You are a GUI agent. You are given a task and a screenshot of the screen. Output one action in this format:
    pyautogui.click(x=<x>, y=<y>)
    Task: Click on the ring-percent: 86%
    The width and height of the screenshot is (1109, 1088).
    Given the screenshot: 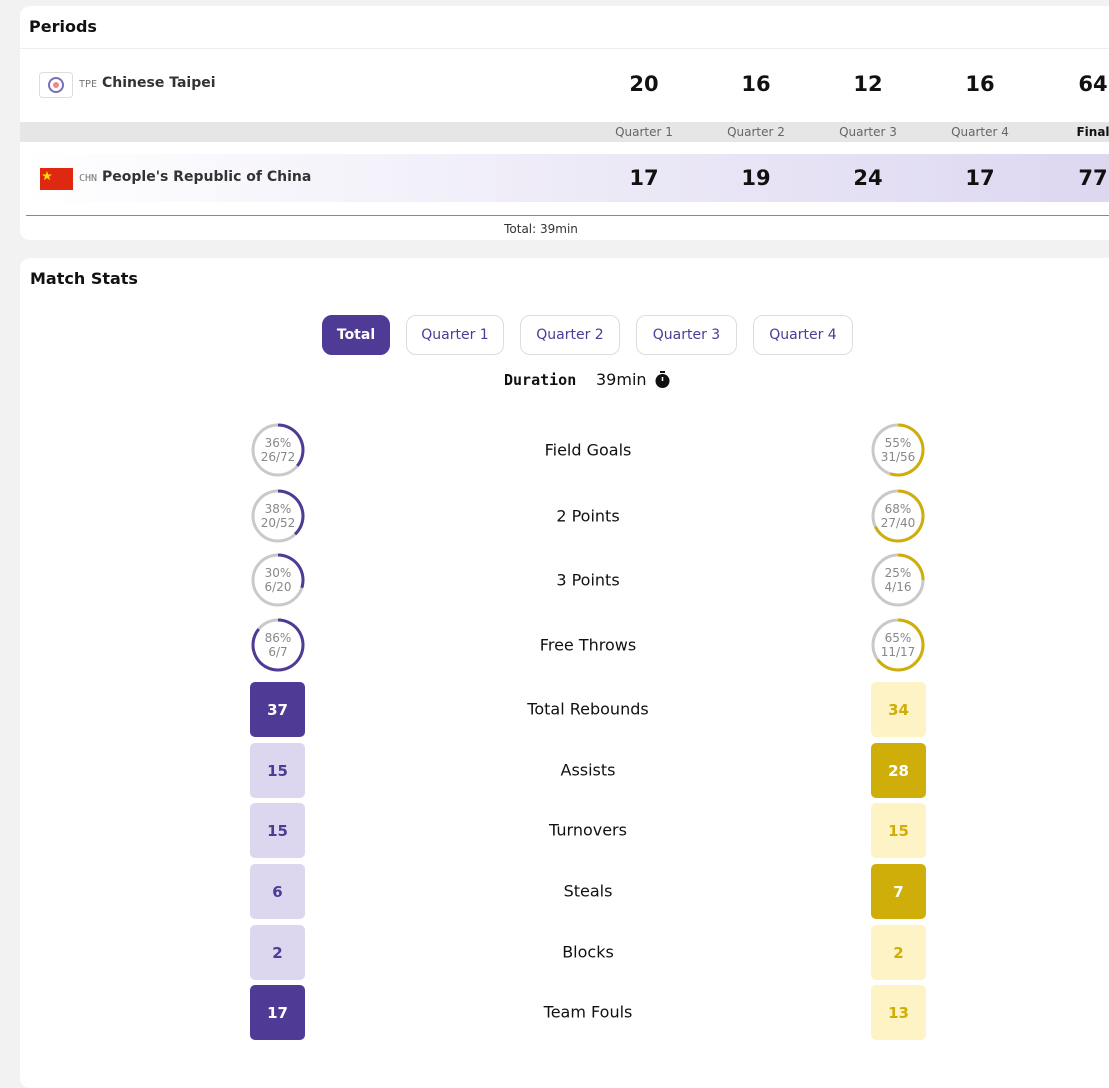 What is the action you would take?
    pyautogui.click(x=278, y=638)
    